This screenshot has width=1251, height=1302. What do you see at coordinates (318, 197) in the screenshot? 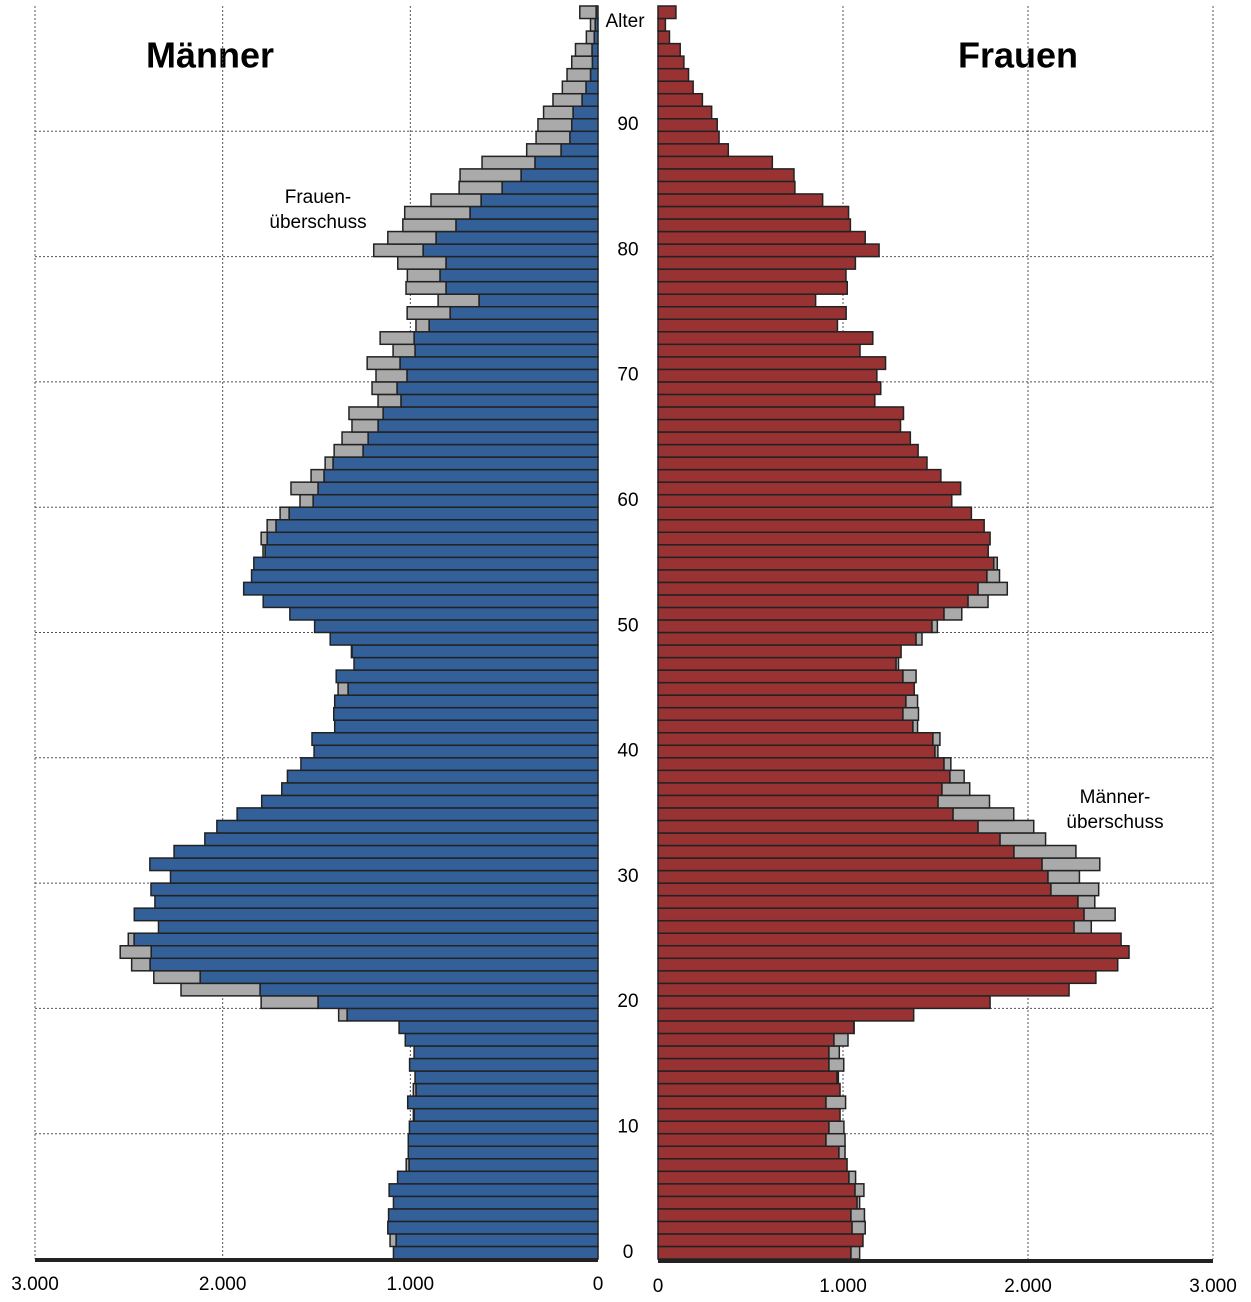
I see `annotation: Frauen-` at bounding box center [318, 197].